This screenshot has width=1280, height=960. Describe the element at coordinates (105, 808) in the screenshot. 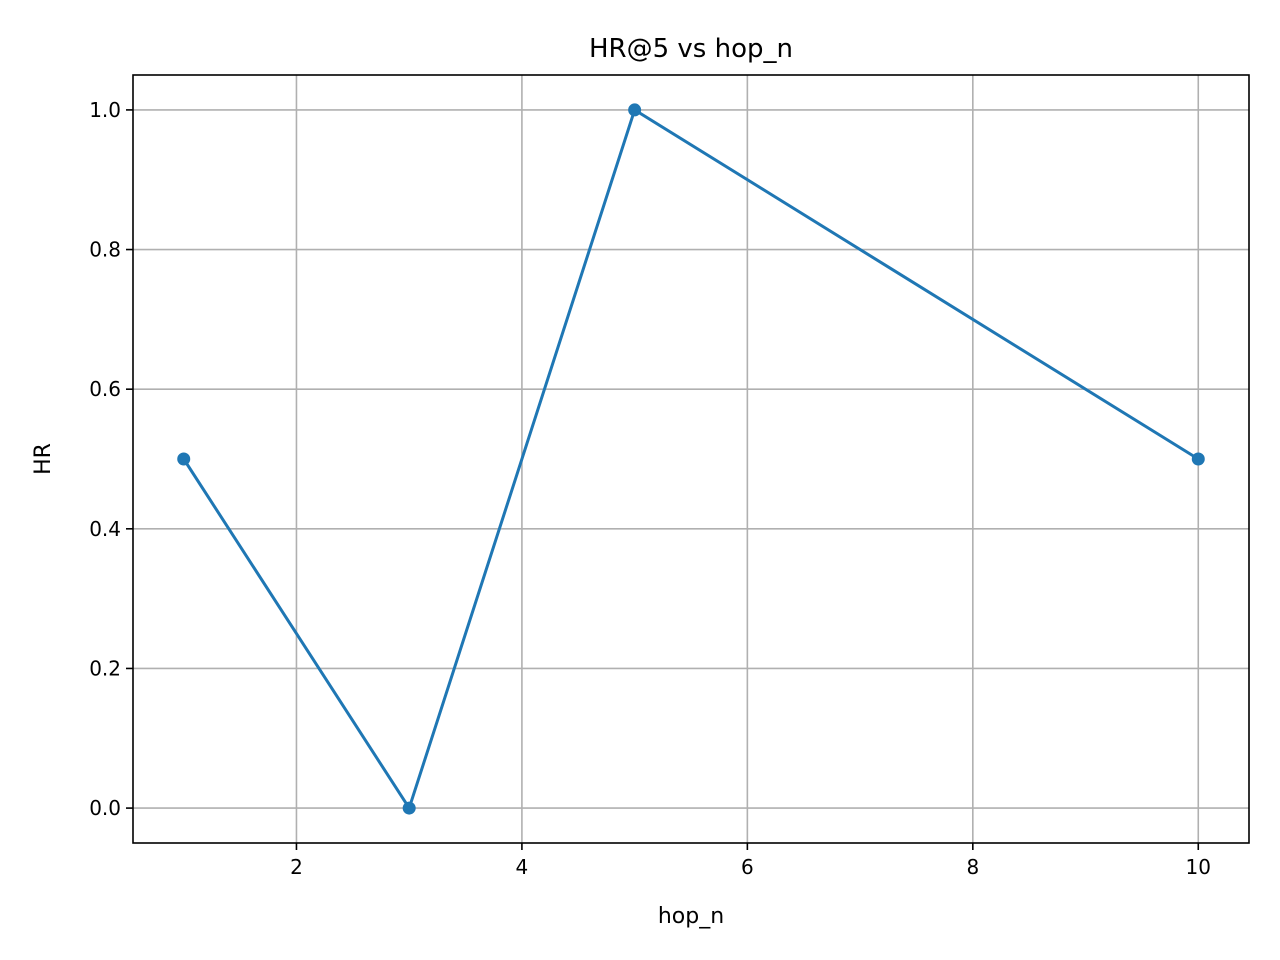

I see `y-tick-label: 0.0` at that location.